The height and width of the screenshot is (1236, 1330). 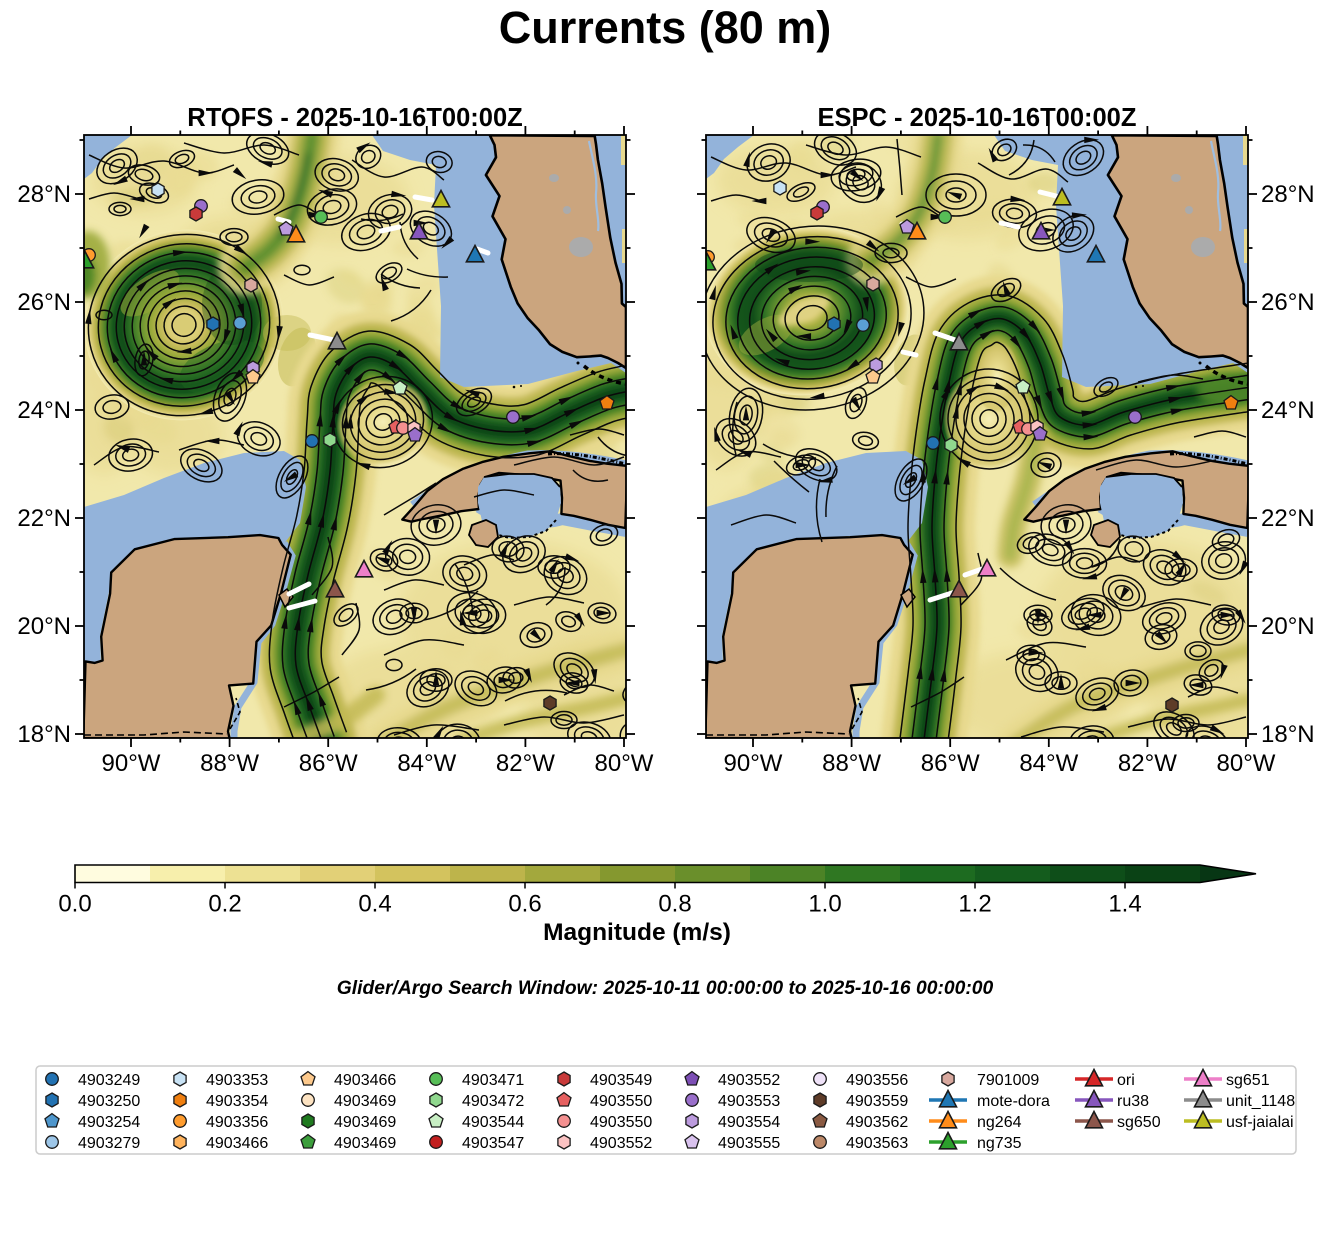 What do you see at coordinates (237, 1101) in the screenshot?
I see `svg-text: 4903354` at bounding box center [237, 1101].